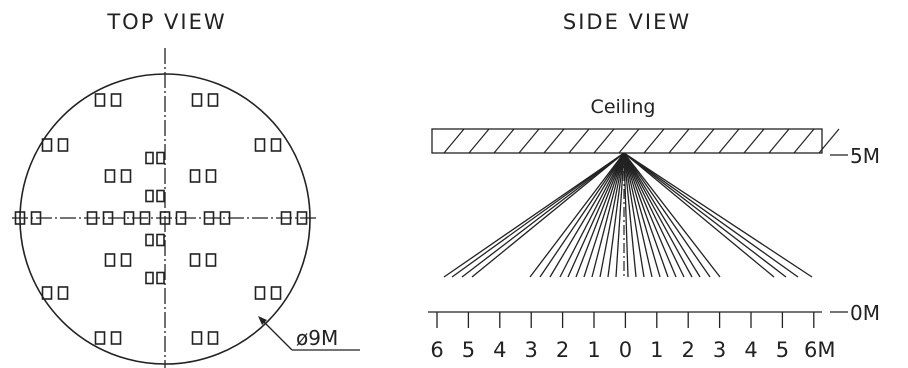  What do you see at coordinates (436, 350) in the screenshot?
I see `scale-label: 6` at bounding box center [436, 350].